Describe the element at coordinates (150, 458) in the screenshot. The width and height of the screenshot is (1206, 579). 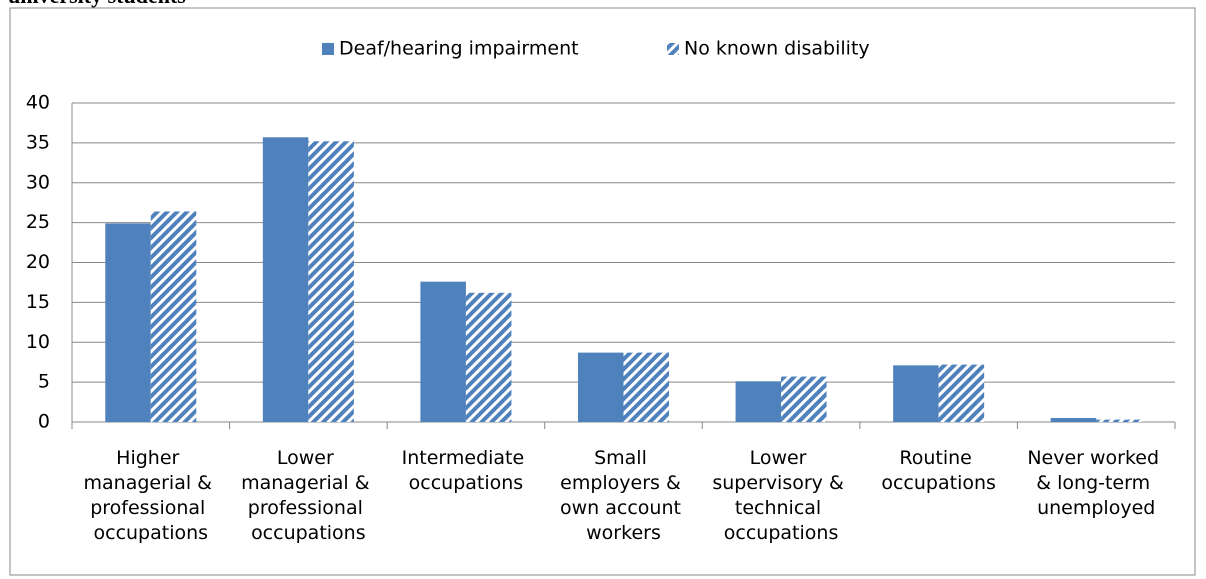
I see `x-tick-label-line: Higher` at that location.